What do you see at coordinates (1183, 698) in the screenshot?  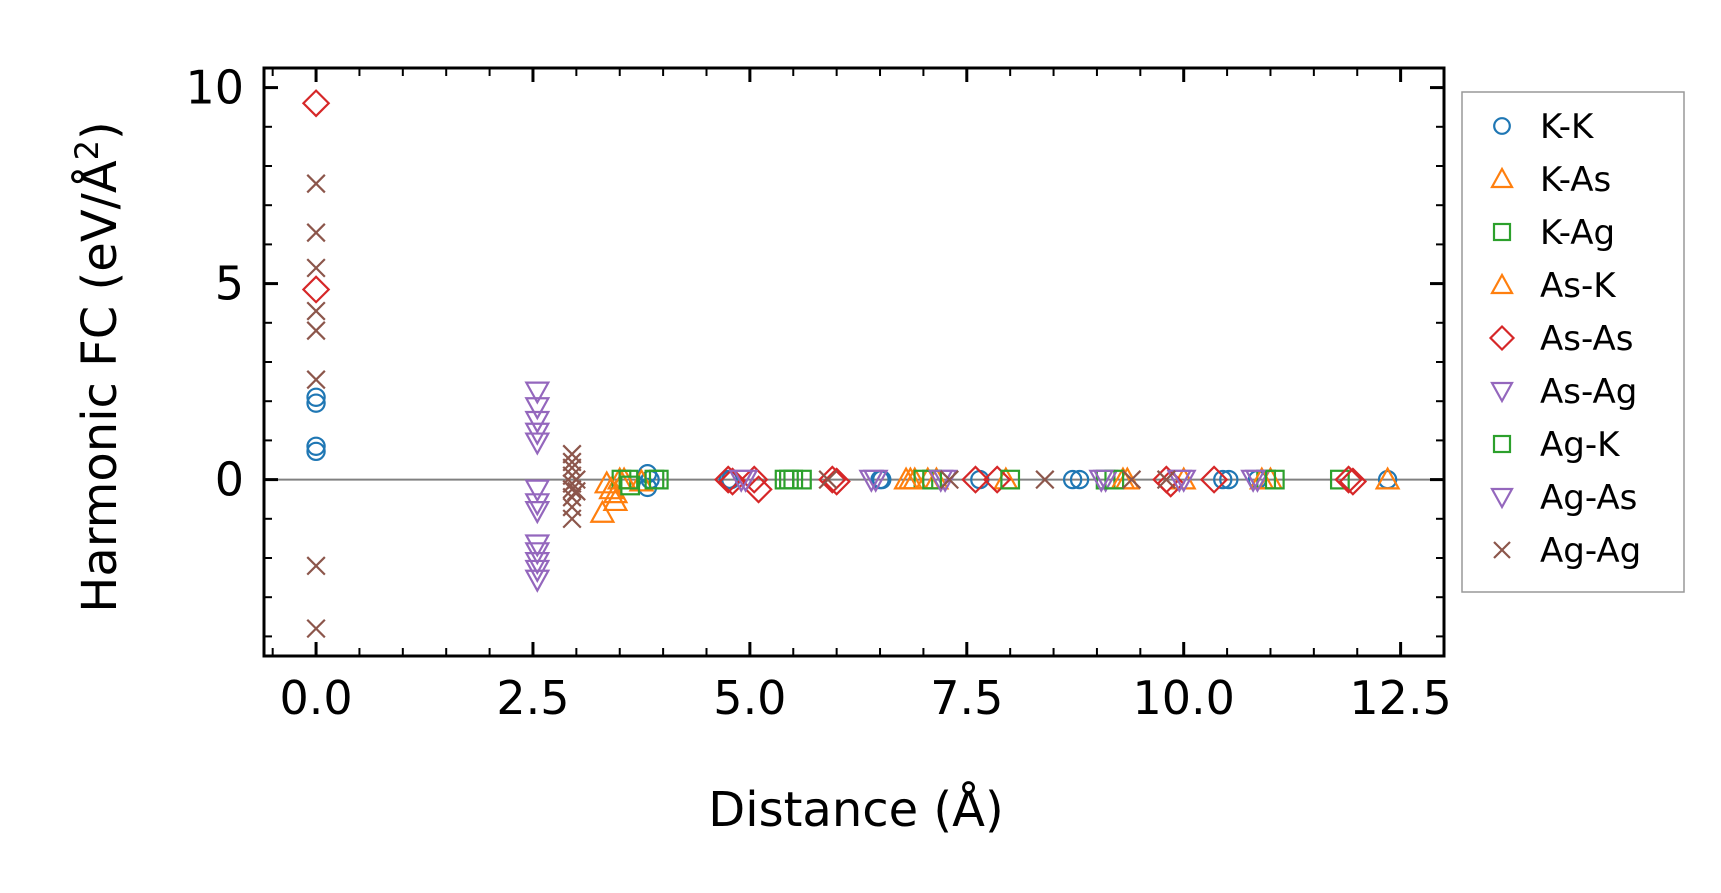 I see `x-tick-label: 10.0` at bounding box center [1183, 698].